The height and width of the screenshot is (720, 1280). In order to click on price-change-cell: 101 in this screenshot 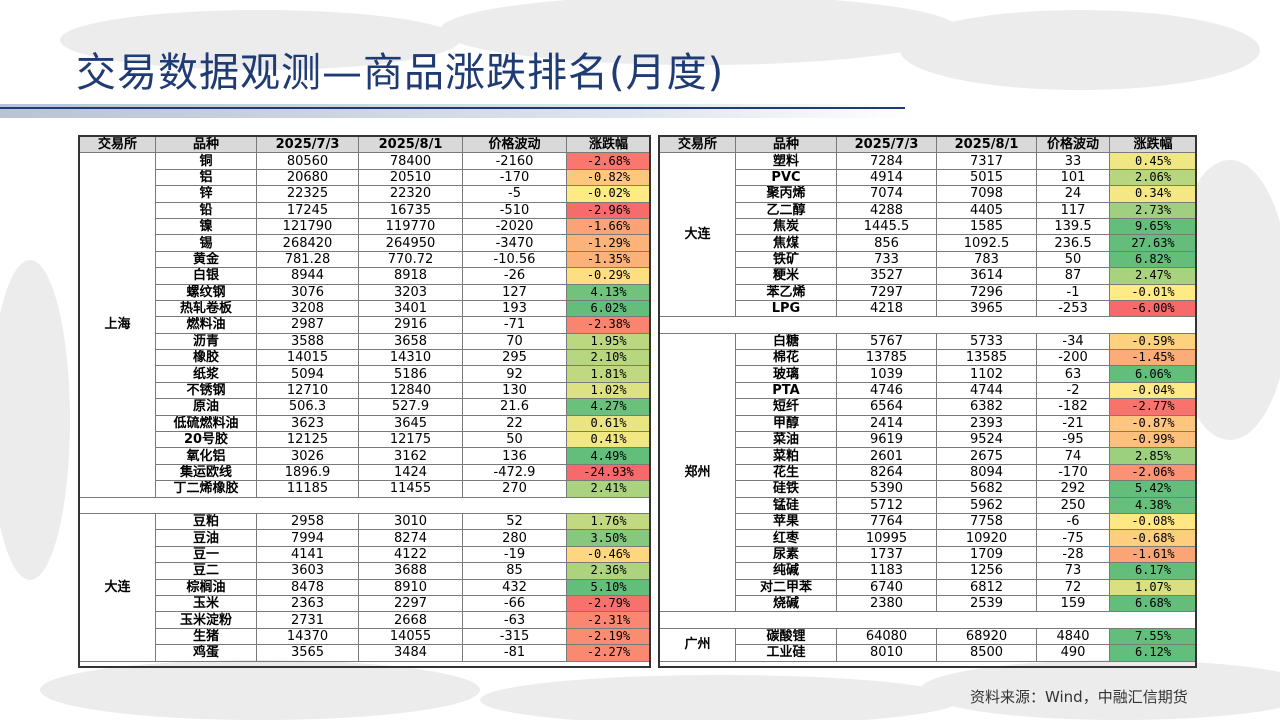, I will do `click(1073, 177)`.